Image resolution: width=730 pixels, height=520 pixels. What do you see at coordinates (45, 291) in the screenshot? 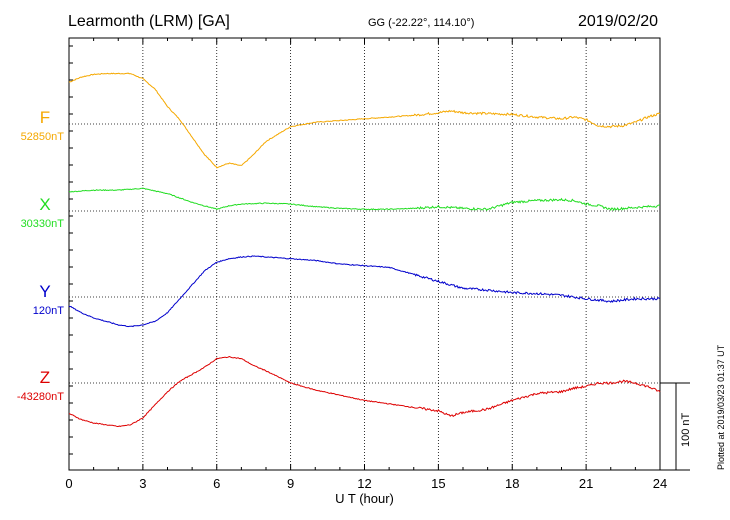
I see `component-y-letter: Y` at bounding box center [45, 291].